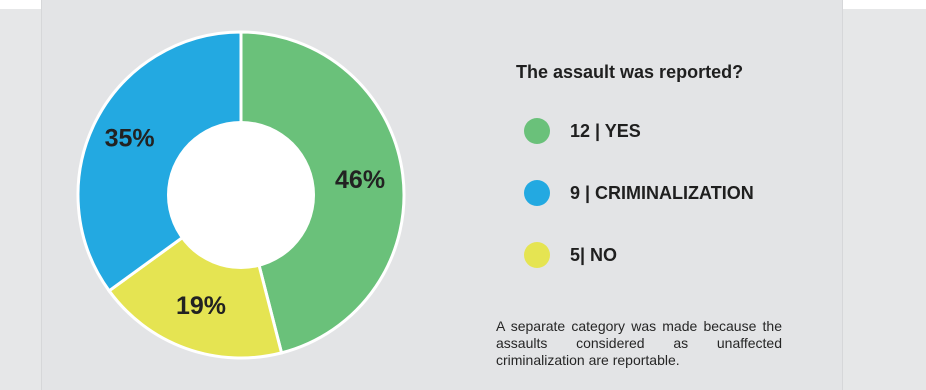 The image size is (926, 390). I want to click on legend-item: 9 | CRIMINALIZATION, so click(639, 193).